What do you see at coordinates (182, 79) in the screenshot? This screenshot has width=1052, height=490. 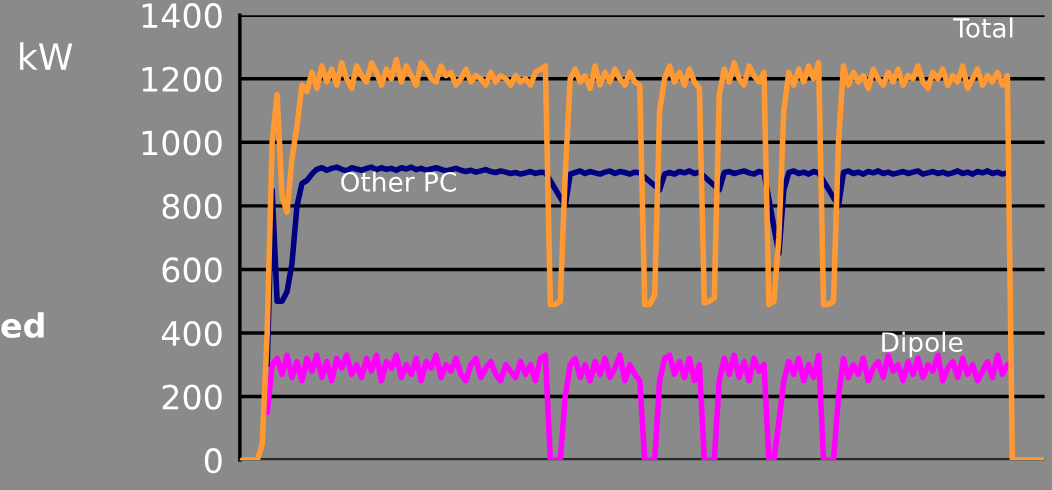 I see `y-tick-label: 1200` at bounding box center [182, 79].